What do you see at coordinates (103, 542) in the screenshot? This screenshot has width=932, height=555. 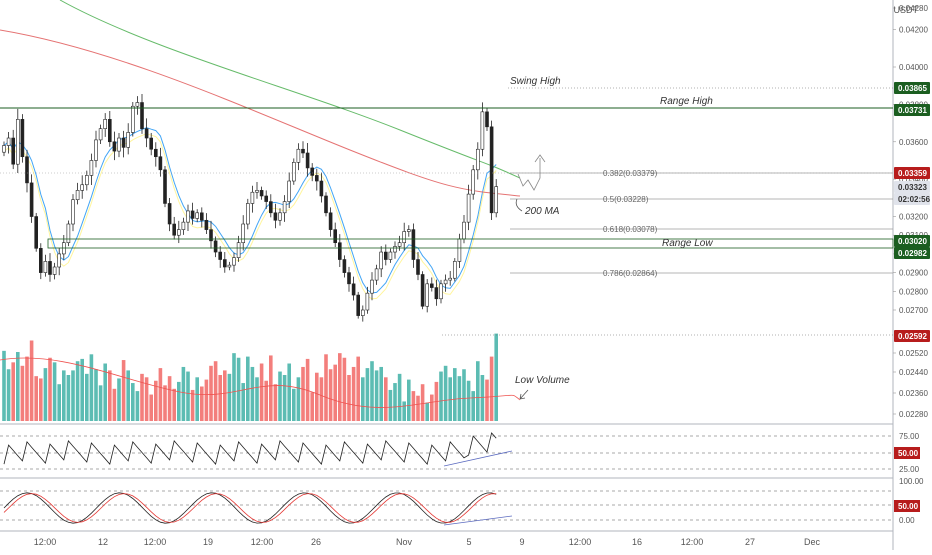 I see `time-tick-label: 12` at bounding box center [103, 542].